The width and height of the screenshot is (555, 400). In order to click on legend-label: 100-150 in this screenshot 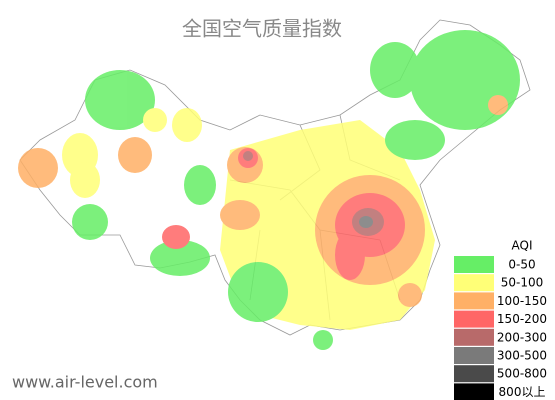, I will do `click(522, 301)`.